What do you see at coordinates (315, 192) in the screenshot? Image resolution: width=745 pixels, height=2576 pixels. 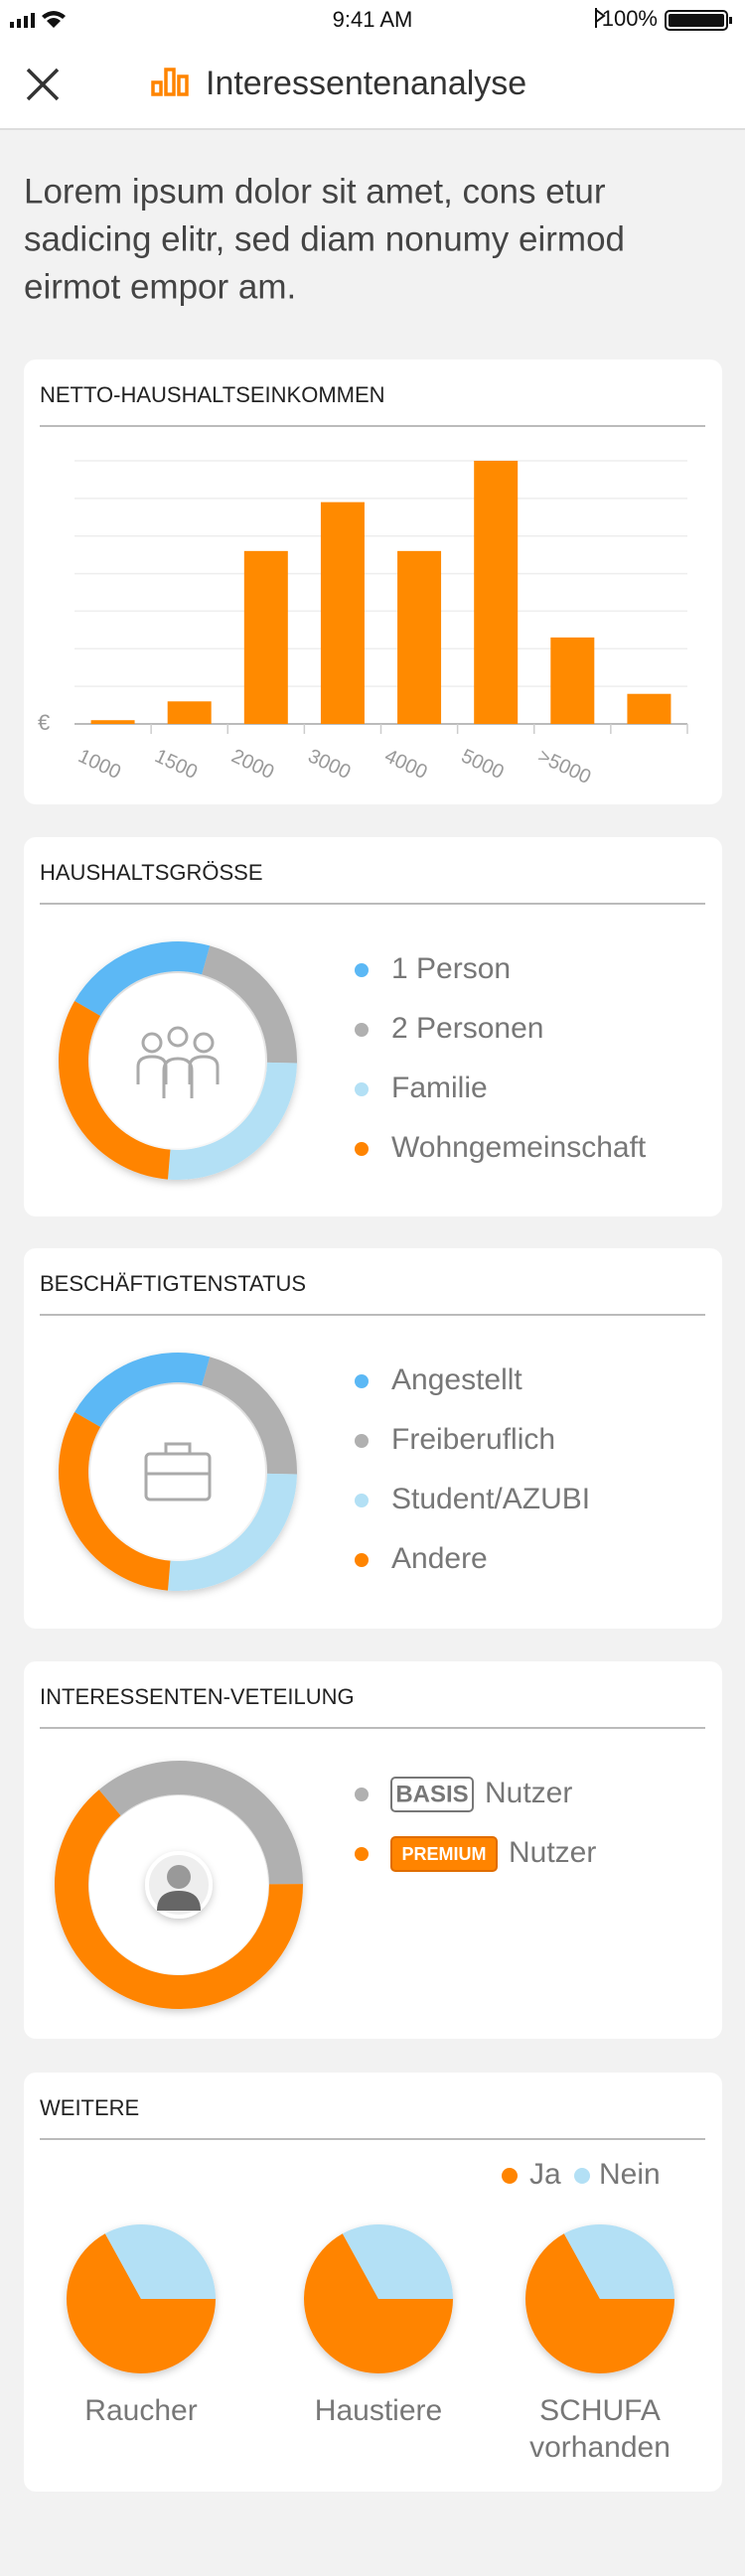 I see `intro-line: Lorem ipsum dolor sit amet, cons etur` at bounding box center [315, 192].